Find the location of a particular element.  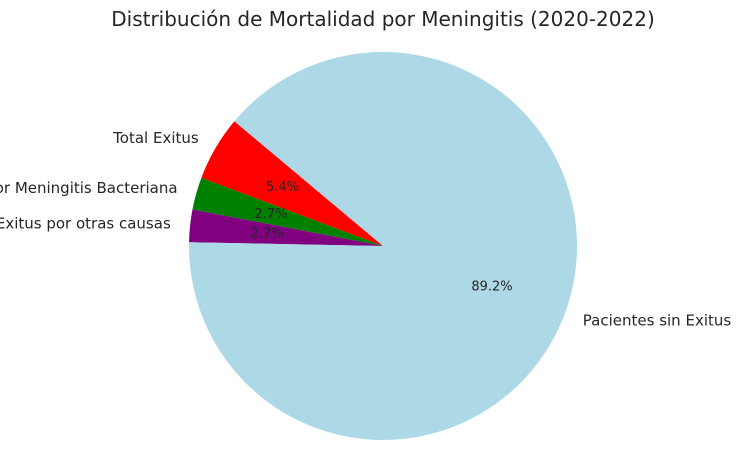

slice-percent-4: 89.2% is located at coordinates (491, 286).